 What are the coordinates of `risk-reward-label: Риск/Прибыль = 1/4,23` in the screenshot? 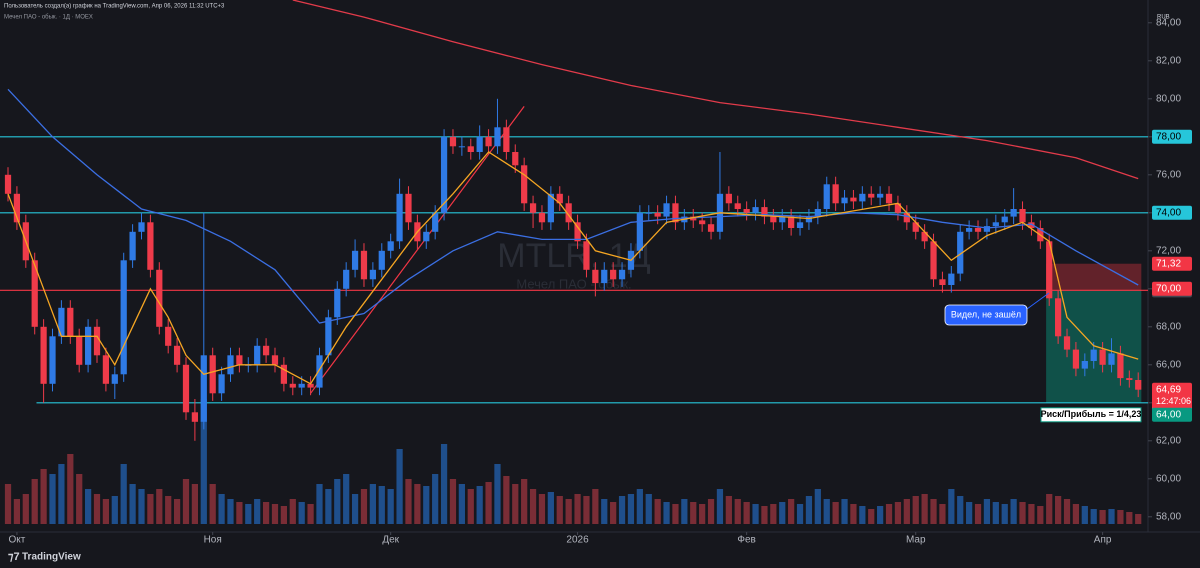 It's located at (1091, 414).